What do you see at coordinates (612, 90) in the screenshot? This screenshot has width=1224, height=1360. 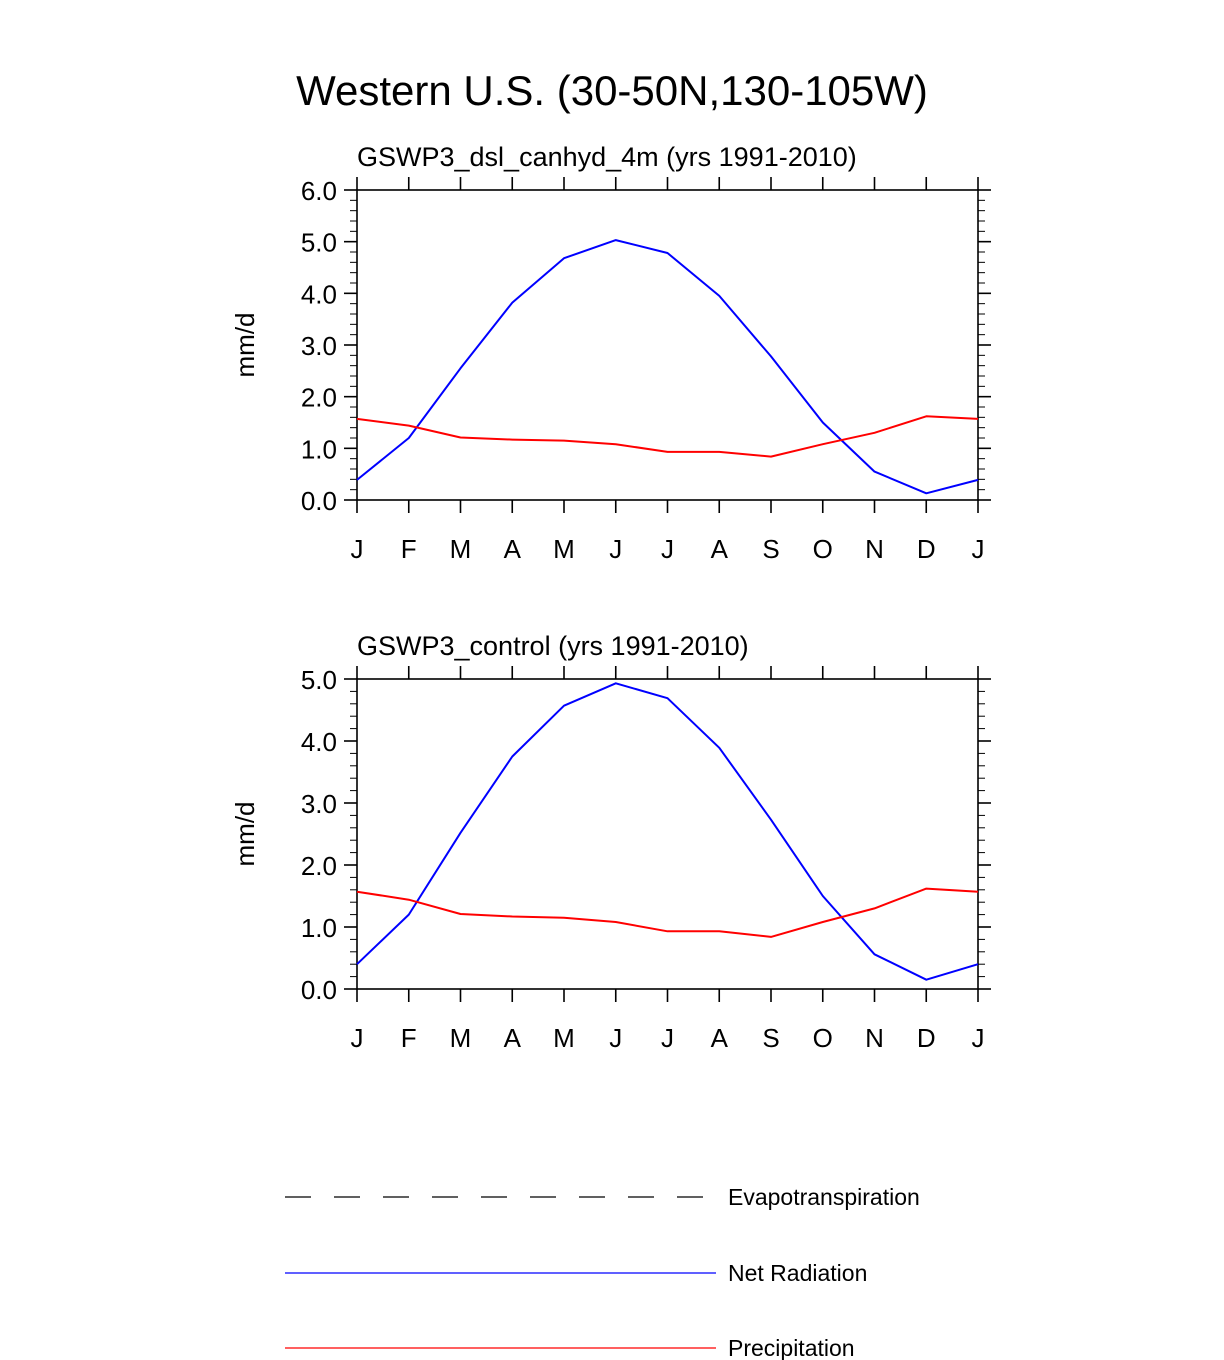 I see `main-title: Western U.S. (30-50N,130-105W)` at bounding box center [612, 90].